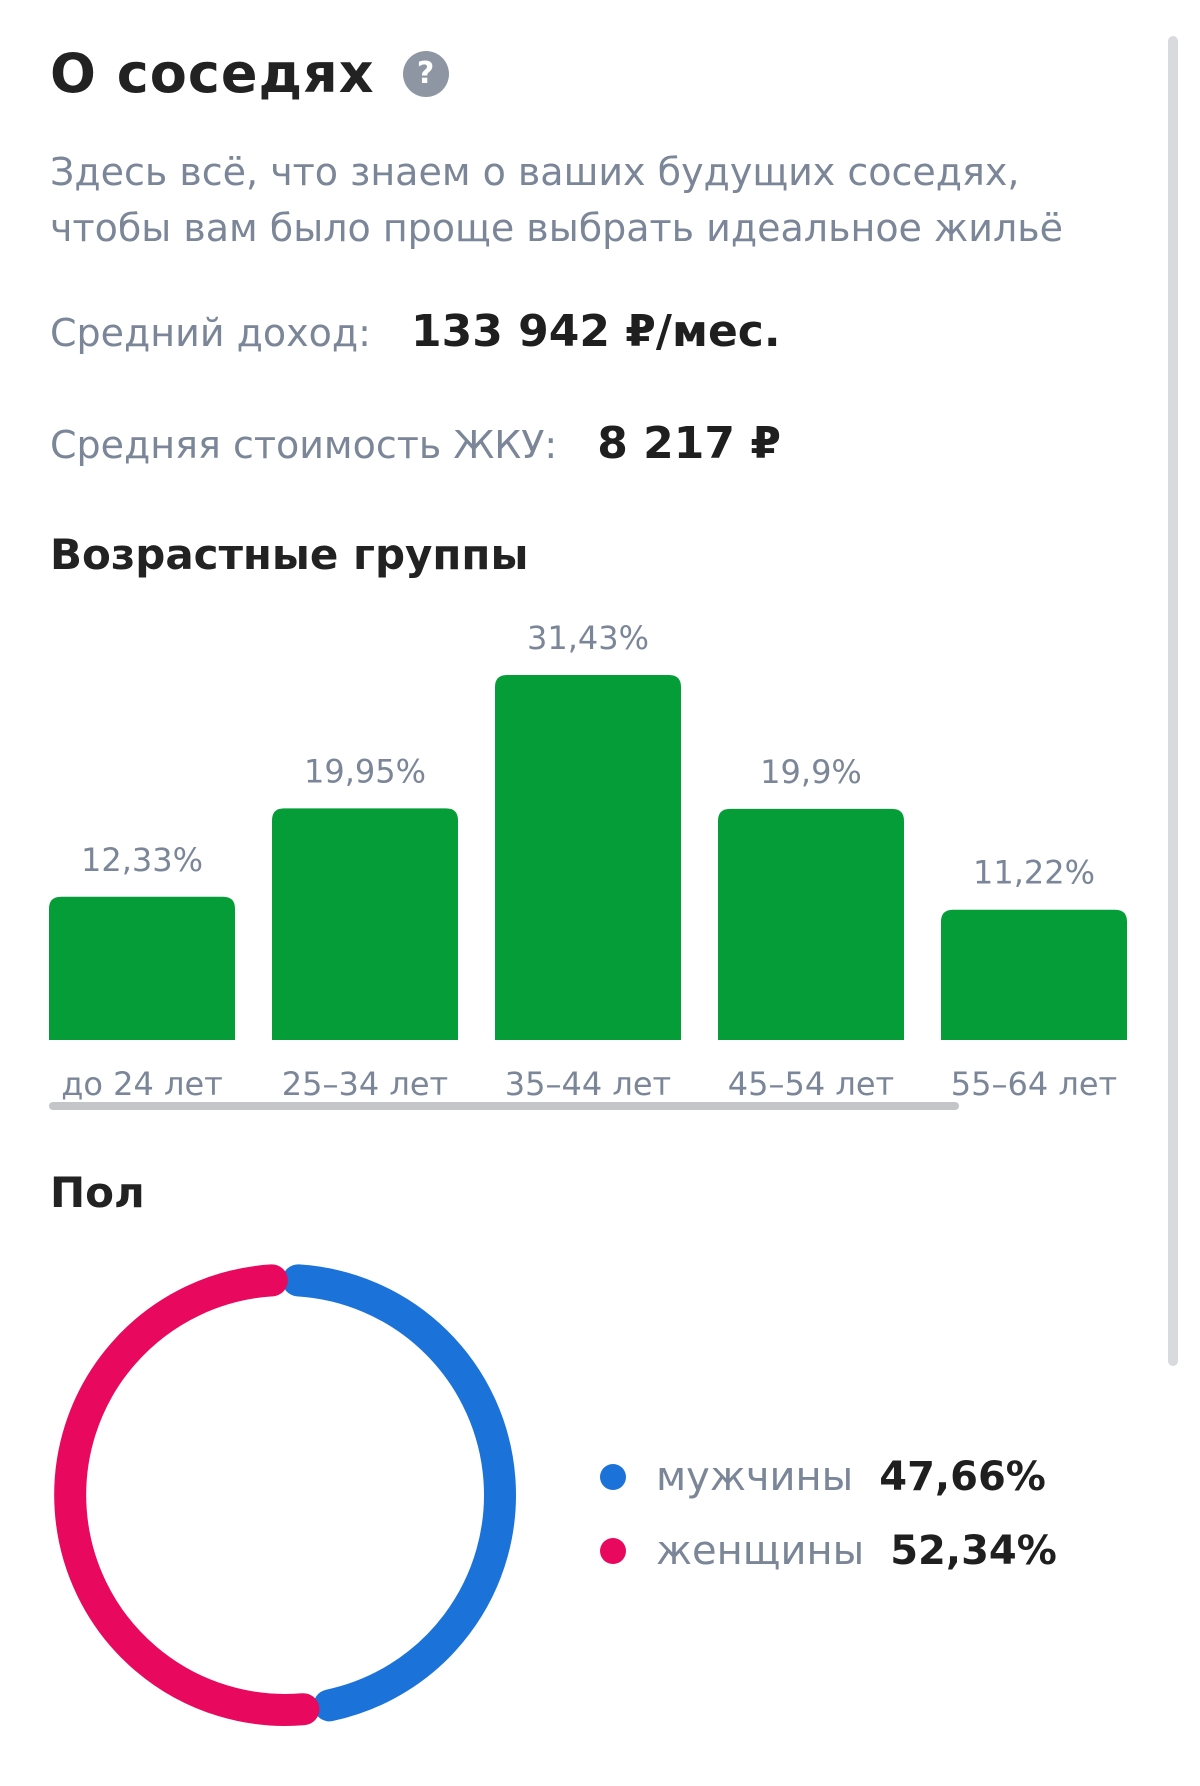 This screenshot has height=1786, width=1200. Describe the element at coordinates (365, 1084) in the screenshot. I see `category-label-1: 25–34 лет` at that location.